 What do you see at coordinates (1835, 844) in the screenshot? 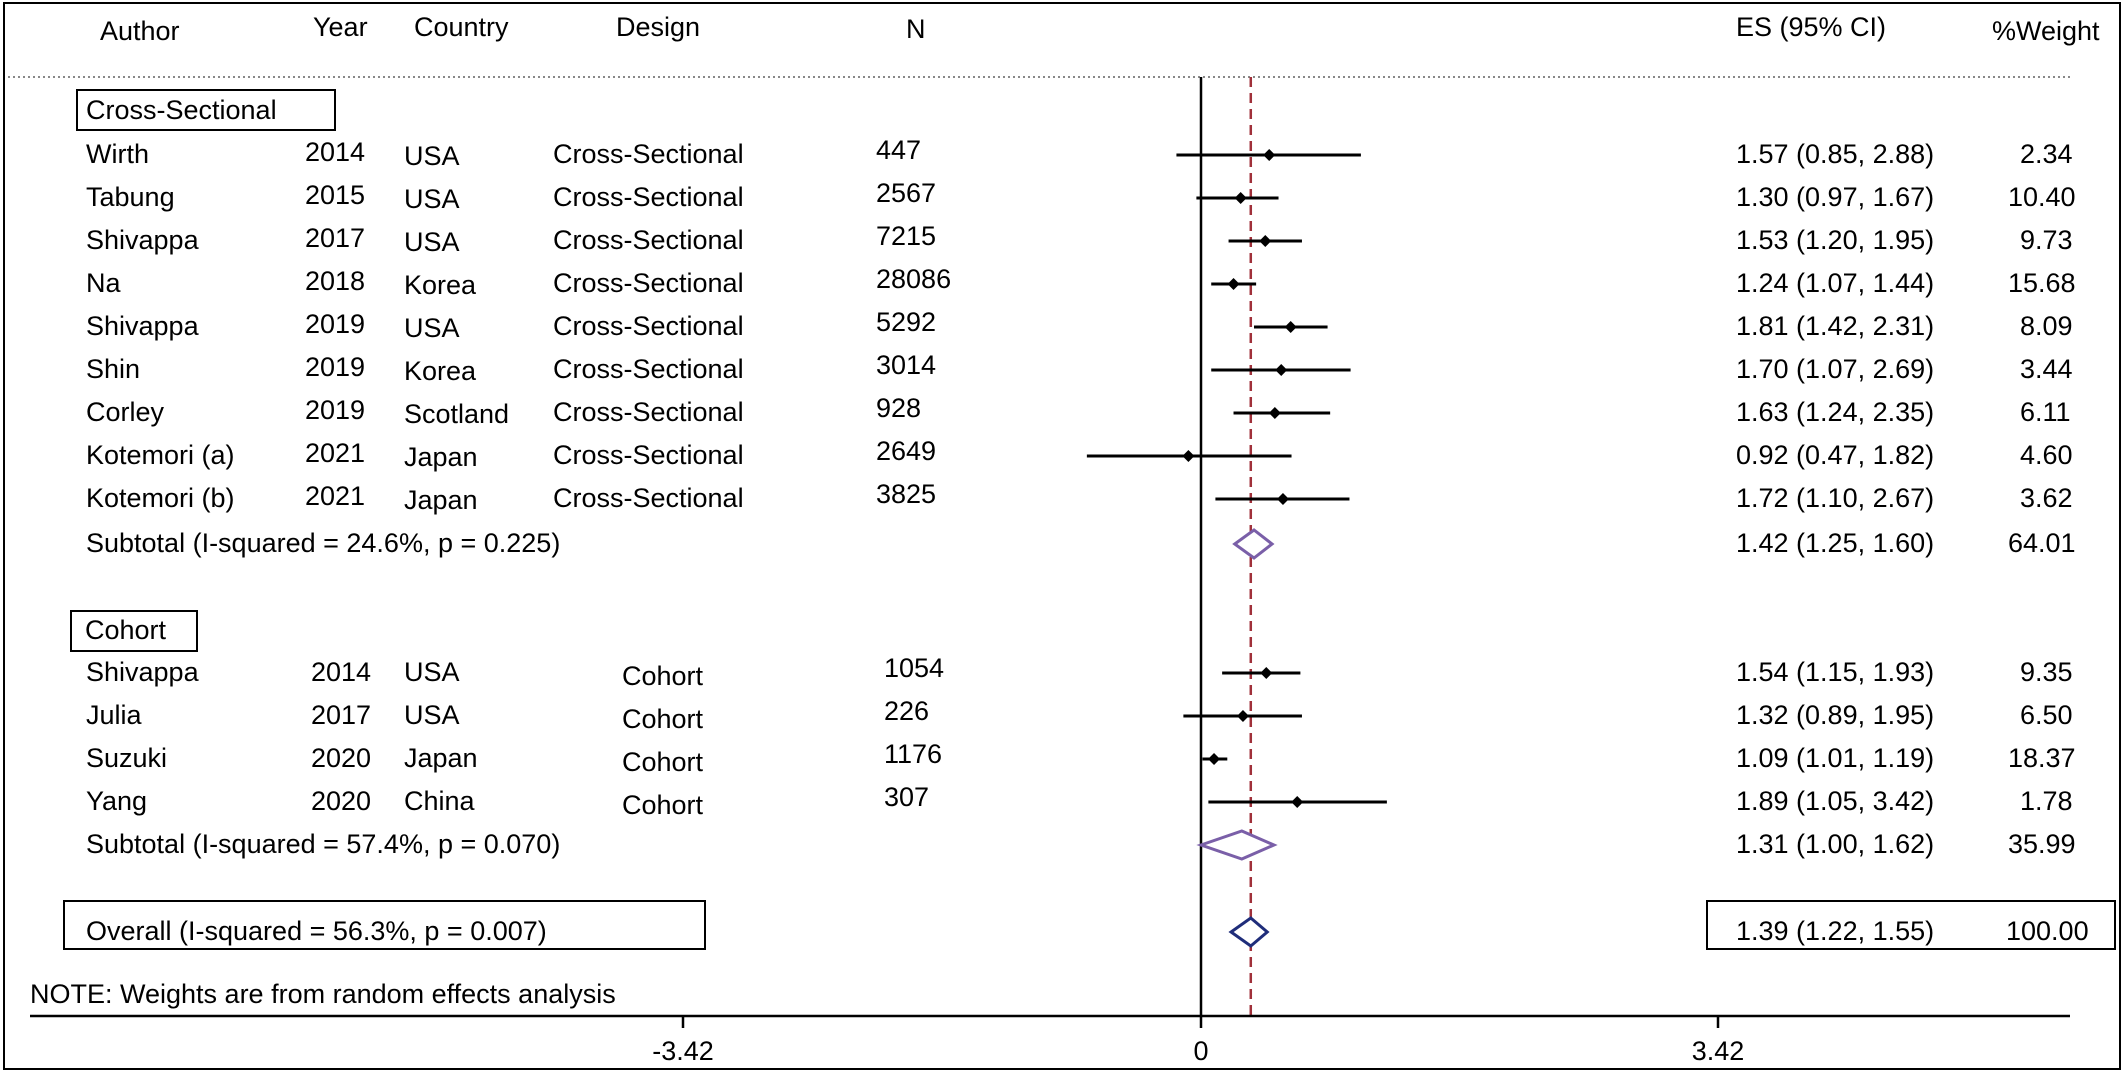
I see `subtotal-es: 1.31 (1.00, 1.62)` at bounding box center [1835, 844].